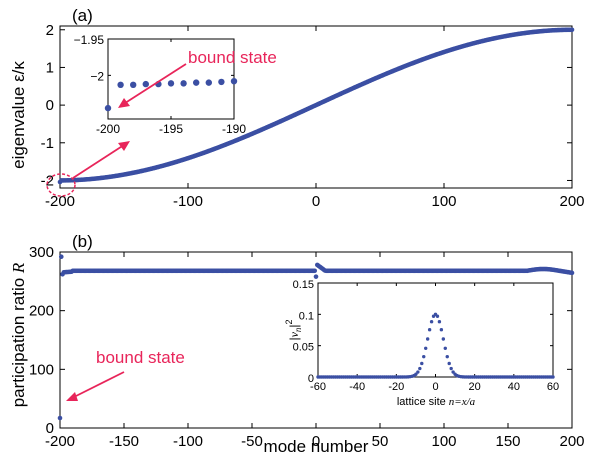  I want to click on bound-state-highlight, so click(61, 185).